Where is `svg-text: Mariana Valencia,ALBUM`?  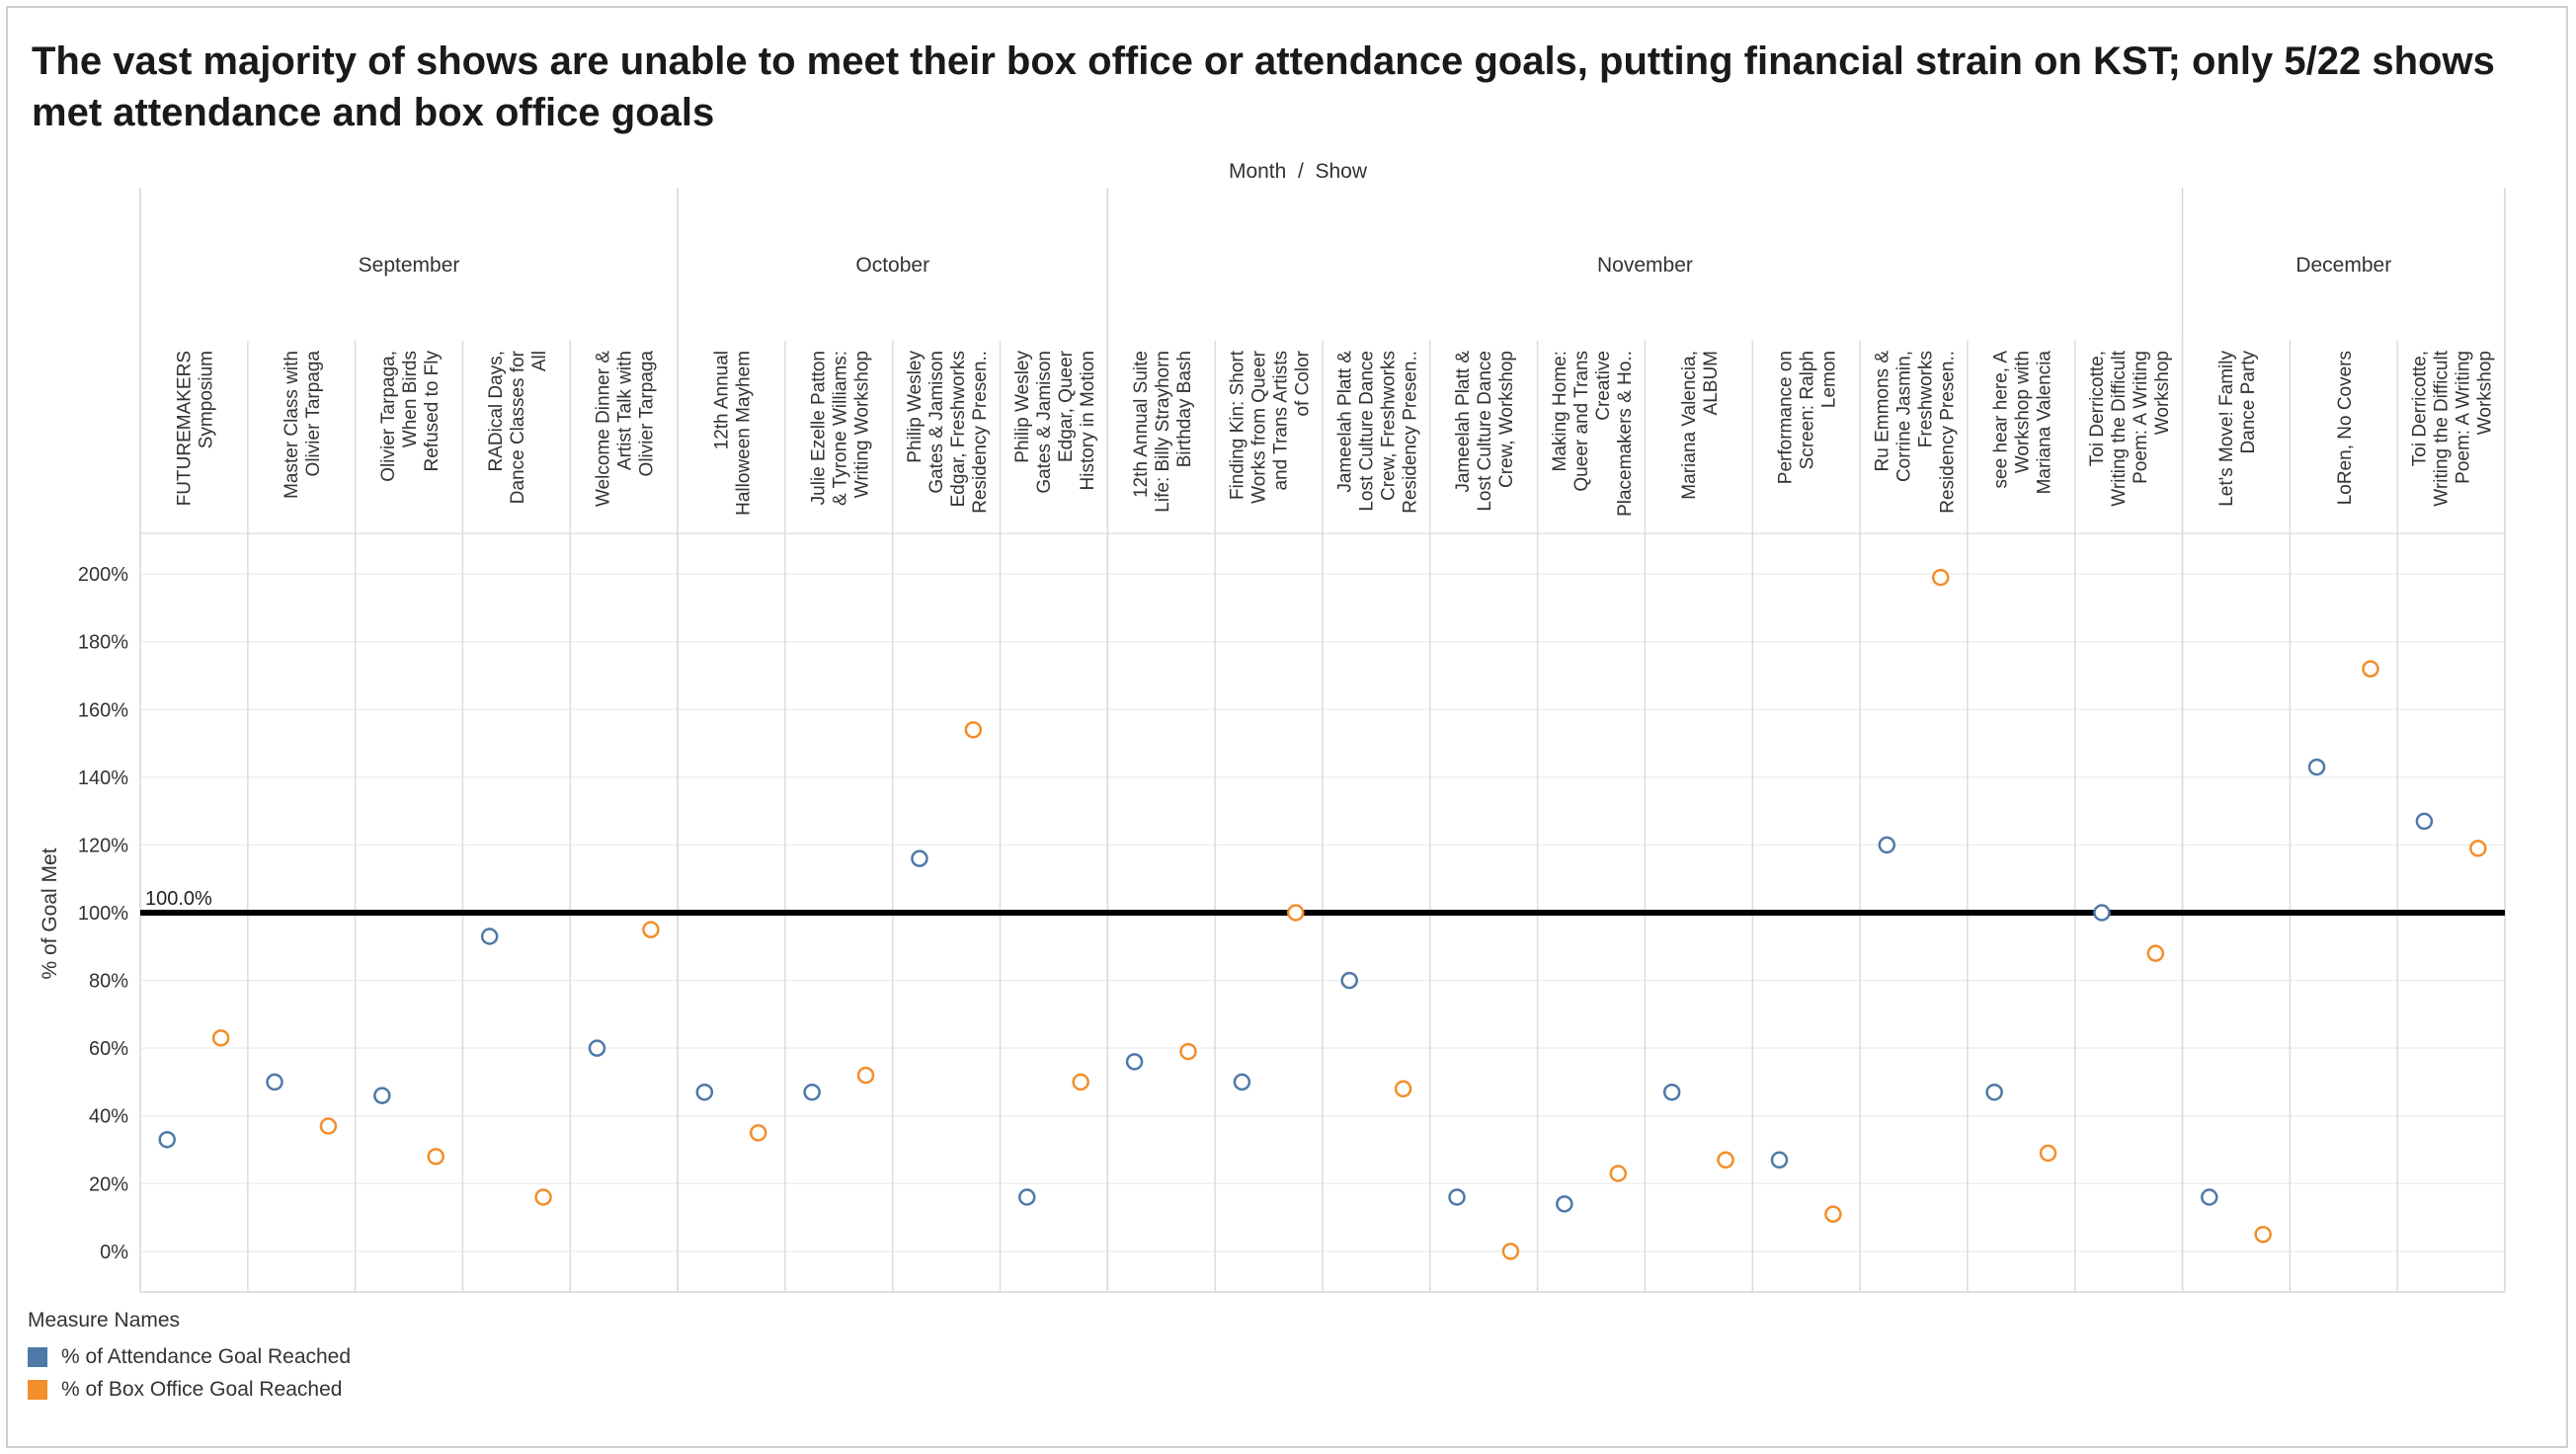 svg-text: Mariana Valencia,ALBUM is located at coordinates (1700, 426).